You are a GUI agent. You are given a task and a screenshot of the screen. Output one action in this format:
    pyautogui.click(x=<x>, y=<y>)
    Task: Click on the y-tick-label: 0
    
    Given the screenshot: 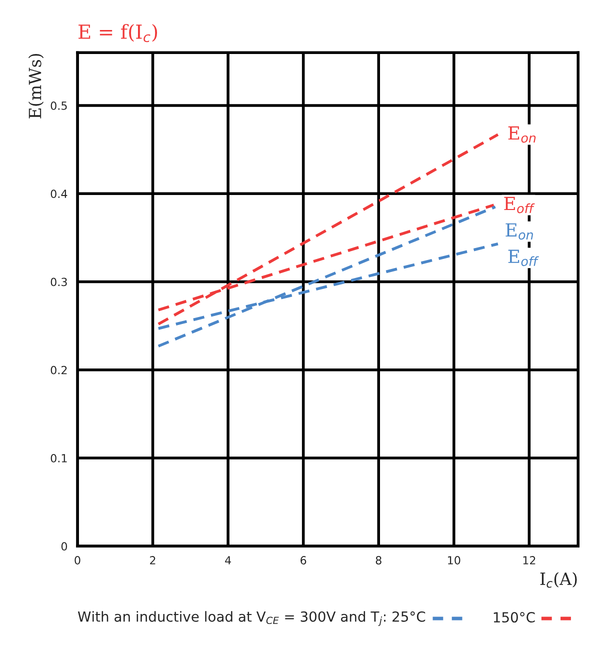 What is the action you would take?
    pyautogui.click(x=64, y=546)
    